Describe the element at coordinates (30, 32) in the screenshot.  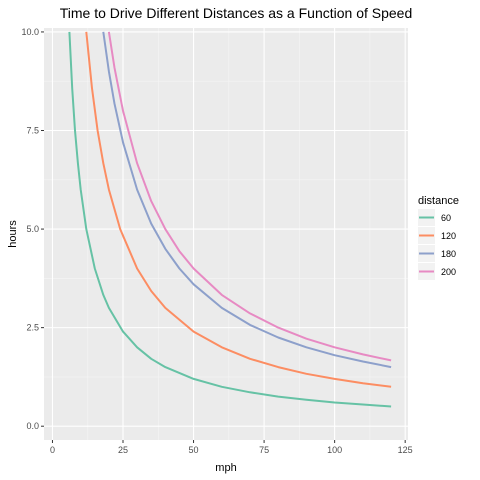
I see `y-tick-label: 10.0` at that location.